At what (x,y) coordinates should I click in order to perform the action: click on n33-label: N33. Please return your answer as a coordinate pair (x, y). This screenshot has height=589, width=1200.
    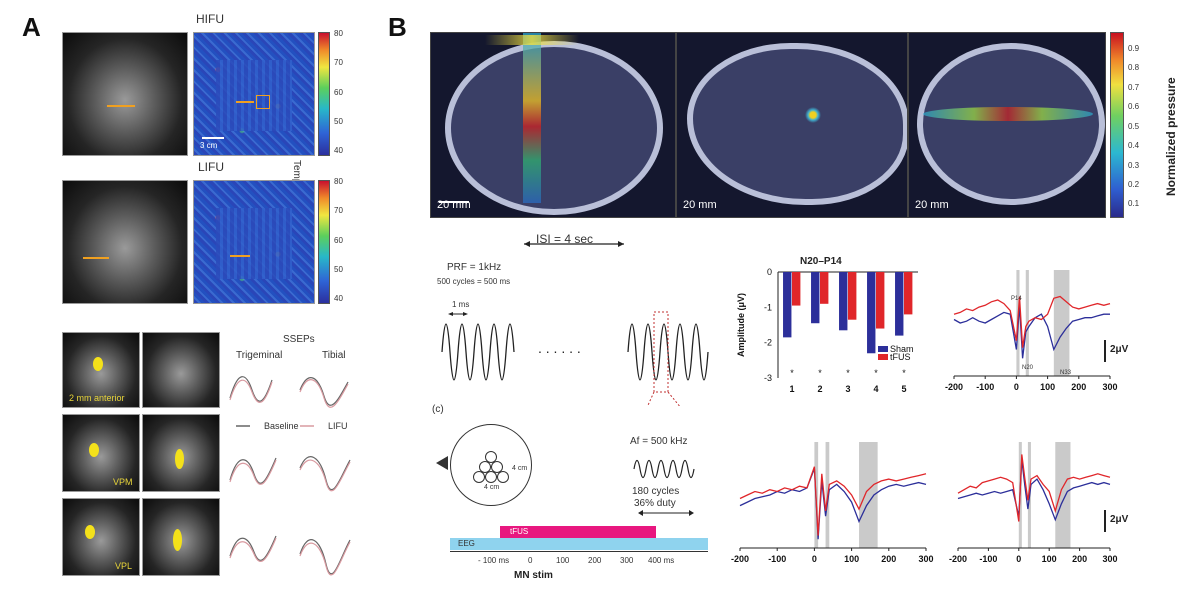
    Looking at the image, I should click on (1066, 373).